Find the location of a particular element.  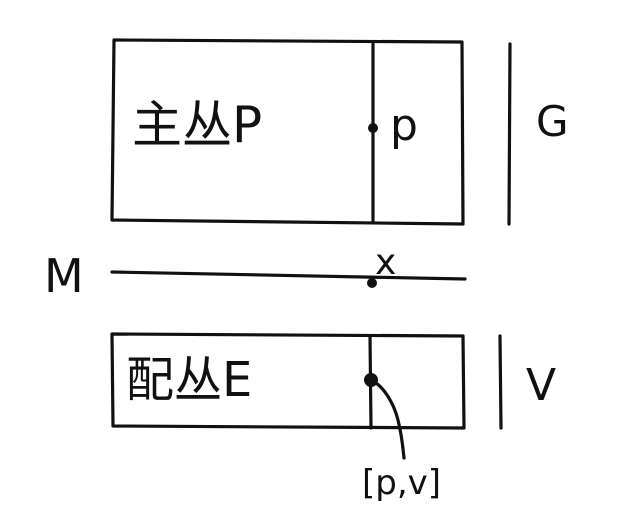

associated-point-pointer is located at coordinates (387, 419).